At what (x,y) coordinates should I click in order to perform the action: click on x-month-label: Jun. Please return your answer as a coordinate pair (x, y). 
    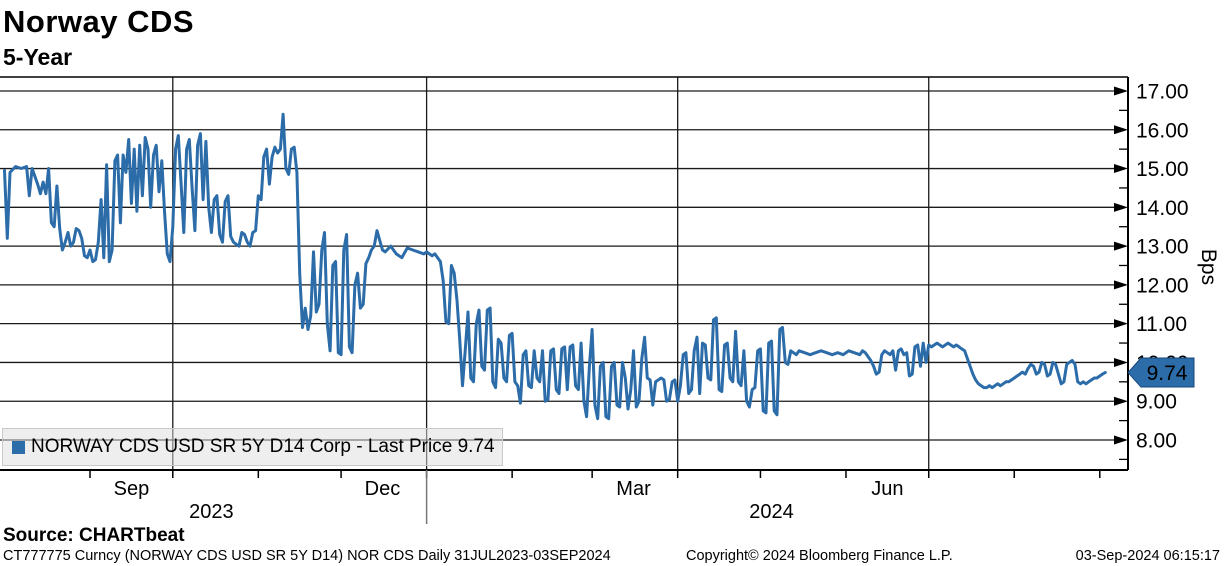
    Looking at the image, I should click on (887, 489).